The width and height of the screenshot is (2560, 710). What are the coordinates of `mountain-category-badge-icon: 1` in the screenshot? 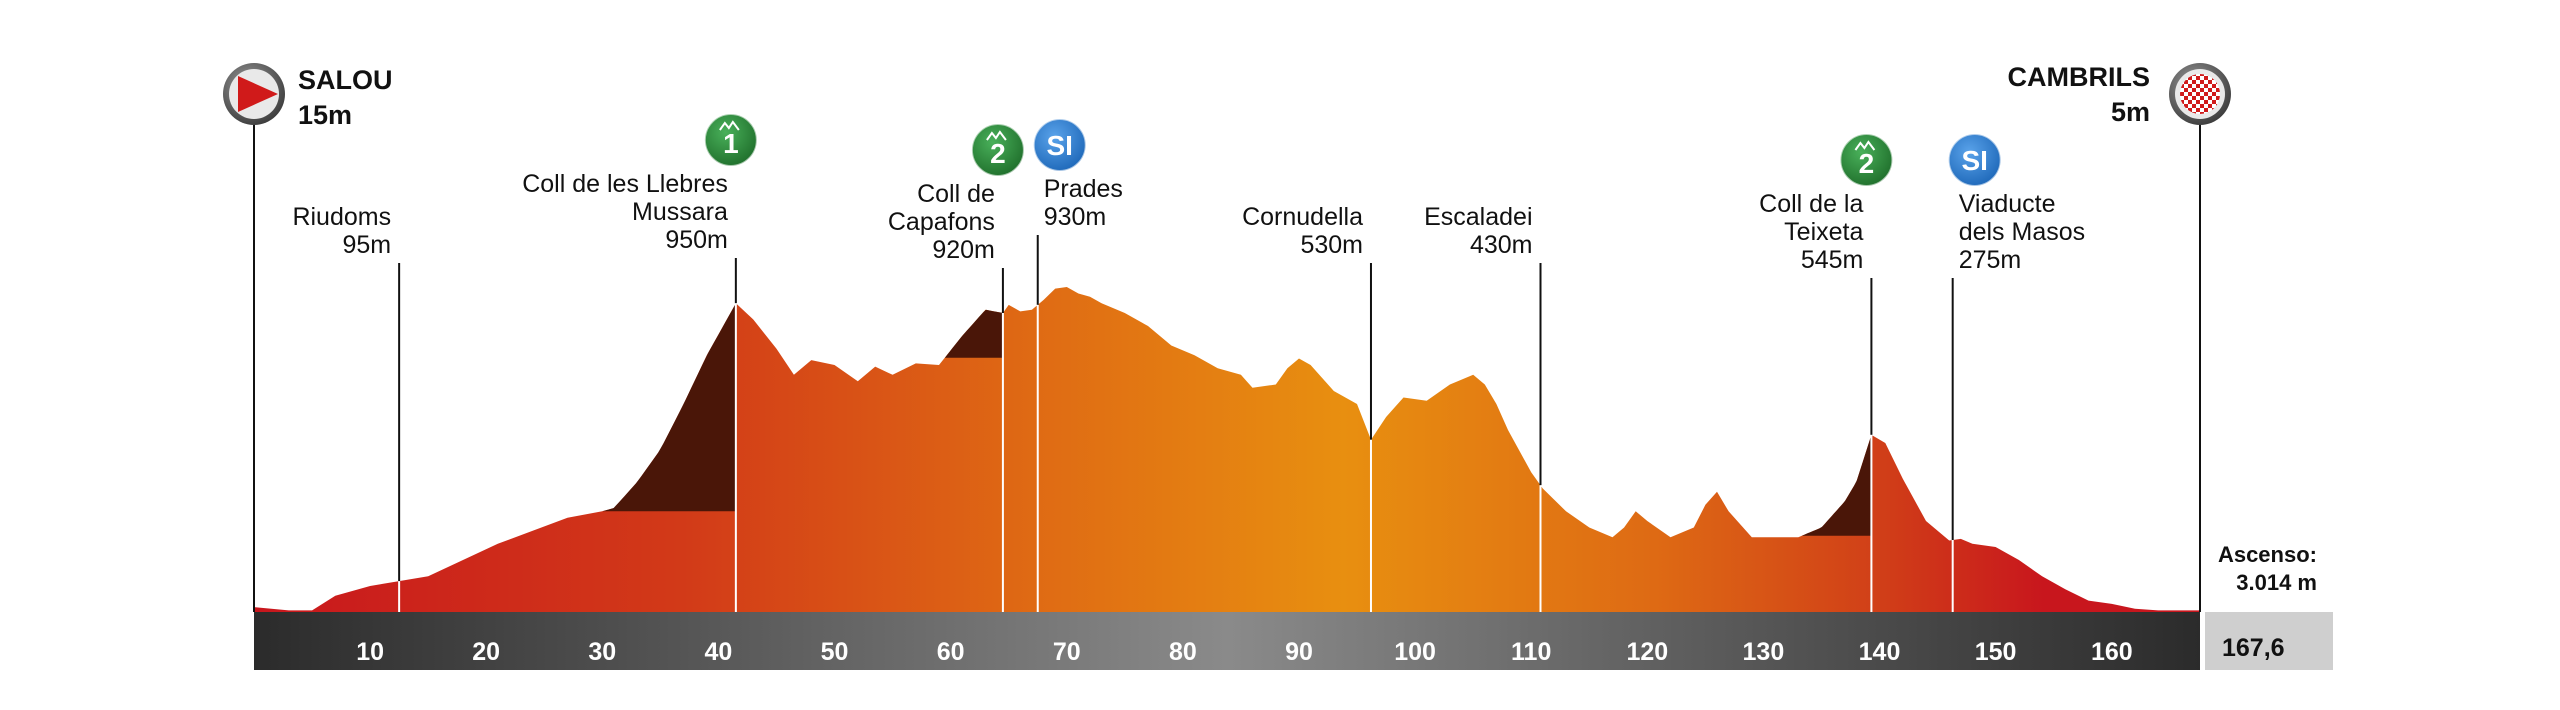 It's located at (730, 140).